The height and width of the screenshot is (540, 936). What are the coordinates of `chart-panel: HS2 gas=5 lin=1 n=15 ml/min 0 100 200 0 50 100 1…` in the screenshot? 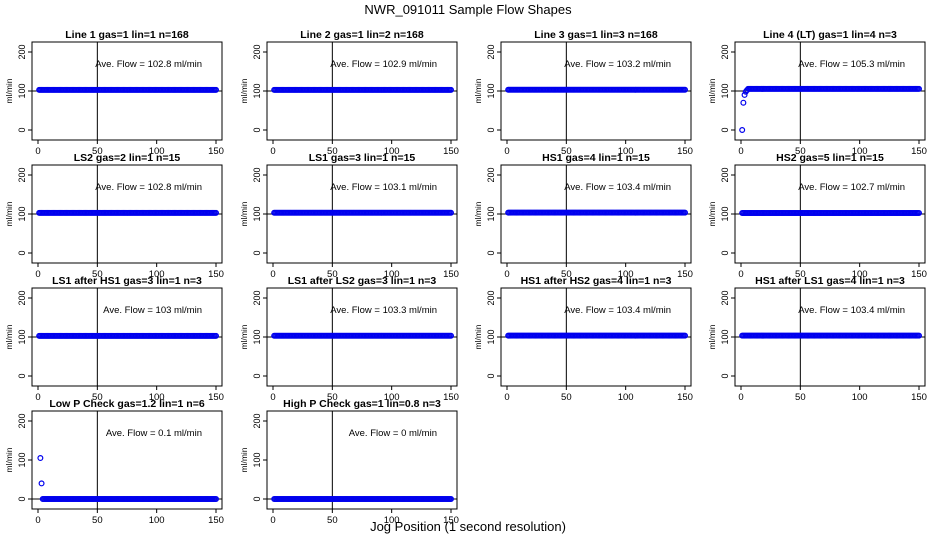 It's located at (817, 216).